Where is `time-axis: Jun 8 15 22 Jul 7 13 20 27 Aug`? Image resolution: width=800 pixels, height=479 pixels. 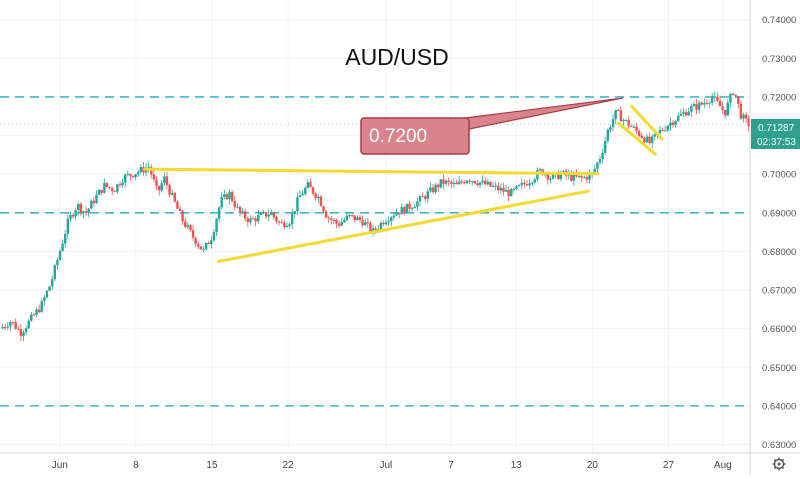 time-axis: Jun 8 15 22 Jul 7 13 20 27 Aug is located at coordinates (392, 465).